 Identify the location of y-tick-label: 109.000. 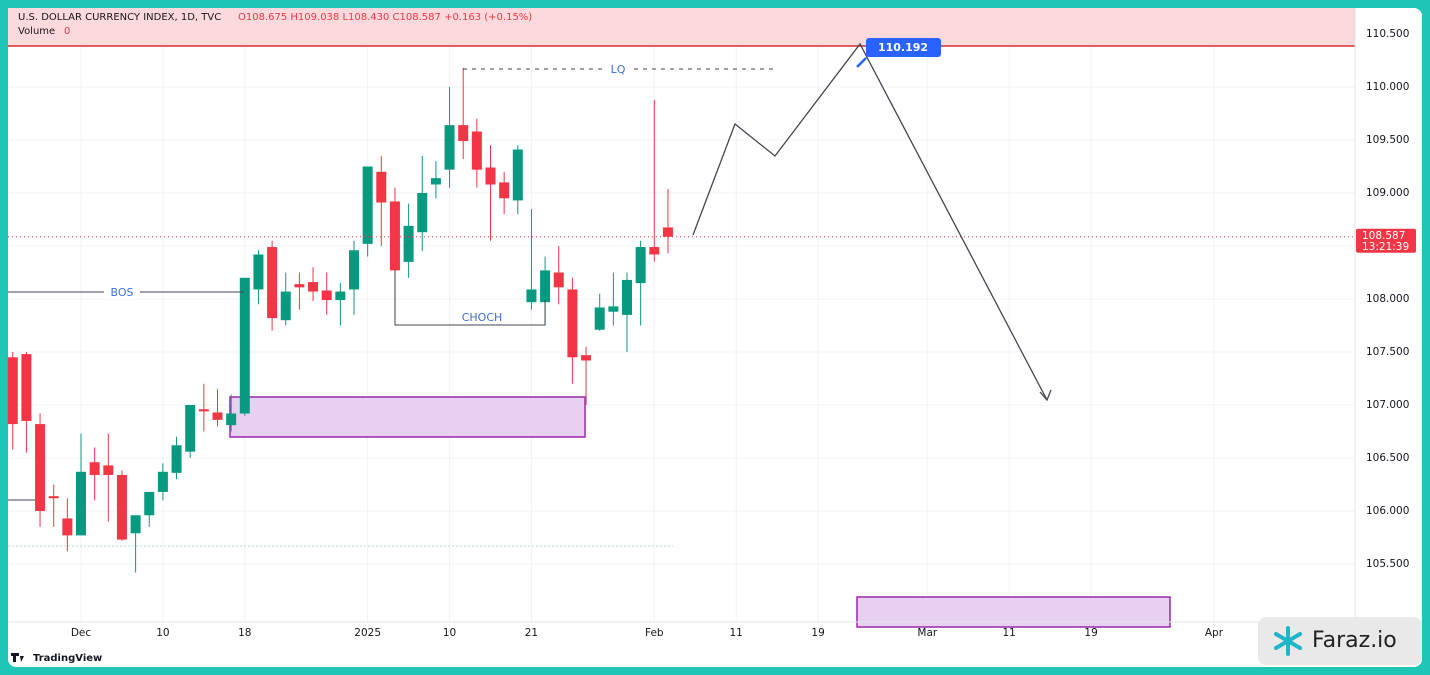
(1387, 193).